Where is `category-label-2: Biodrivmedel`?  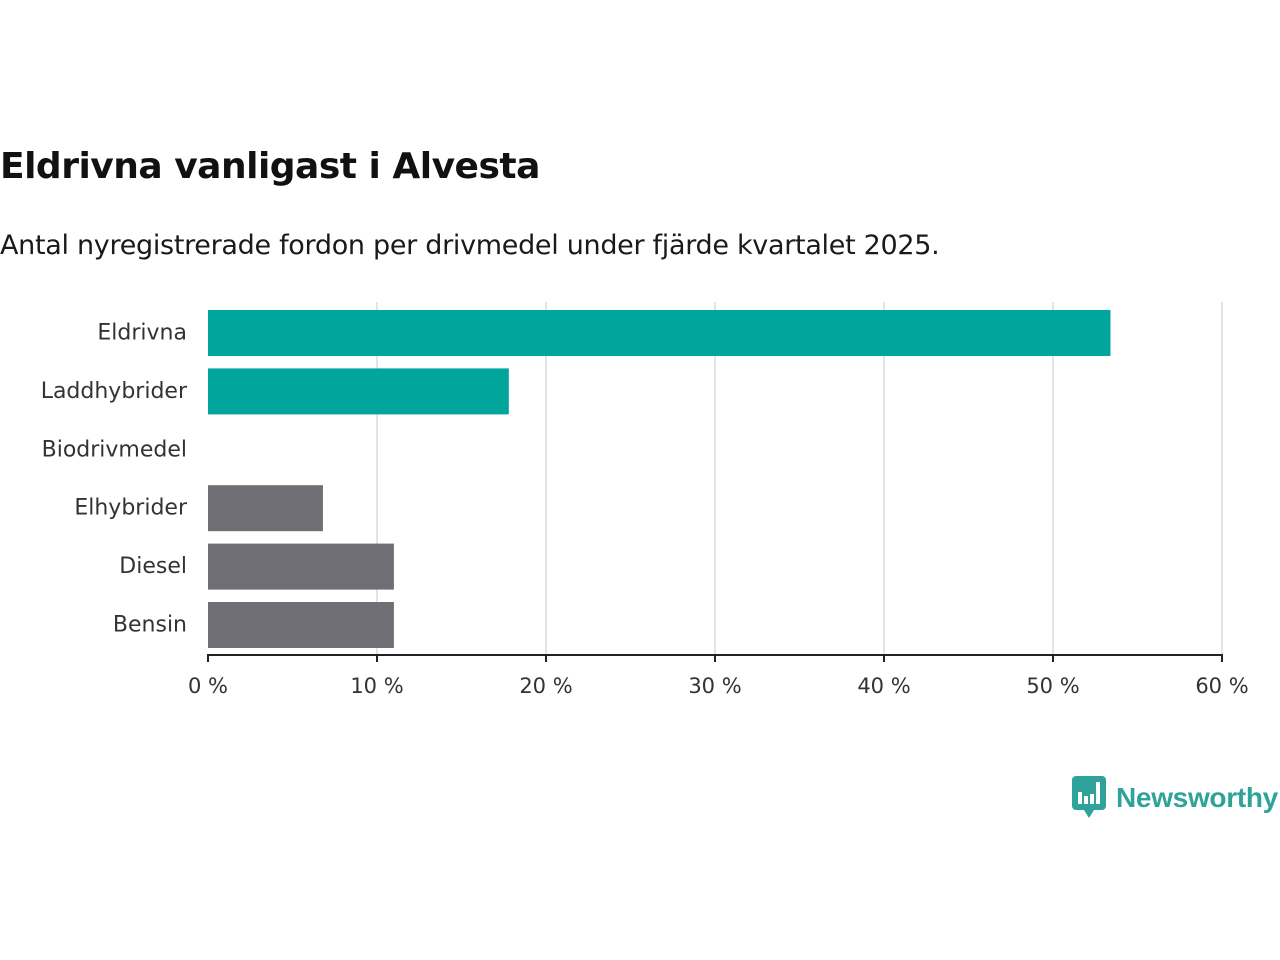
category-label-2: Biodrivmedel is located at coordinates (114, 449).